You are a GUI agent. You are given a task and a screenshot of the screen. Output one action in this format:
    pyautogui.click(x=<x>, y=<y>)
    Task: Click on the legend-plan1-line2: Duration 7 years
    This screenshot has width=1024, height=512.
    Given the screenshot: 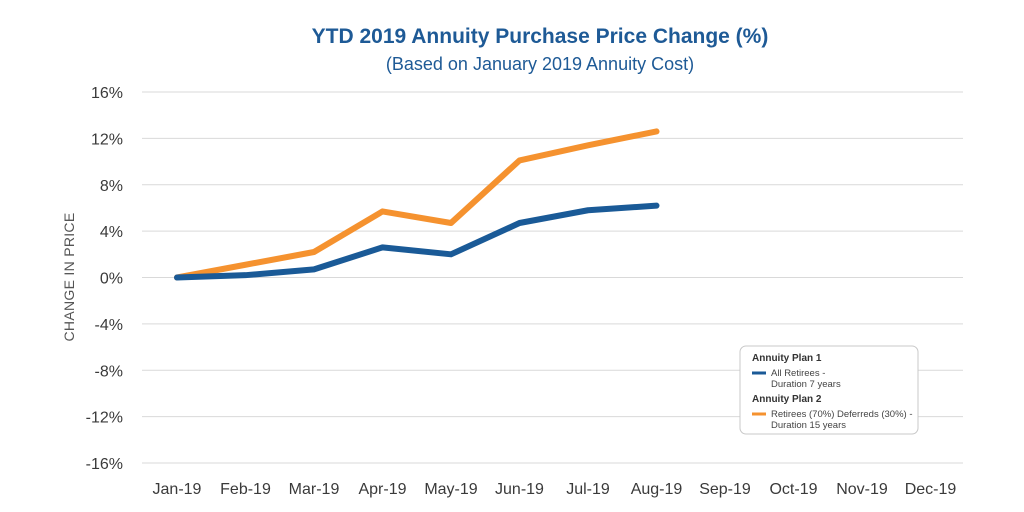 What is the action you would take?
    pyautogui.click(x=806, y=384)
    